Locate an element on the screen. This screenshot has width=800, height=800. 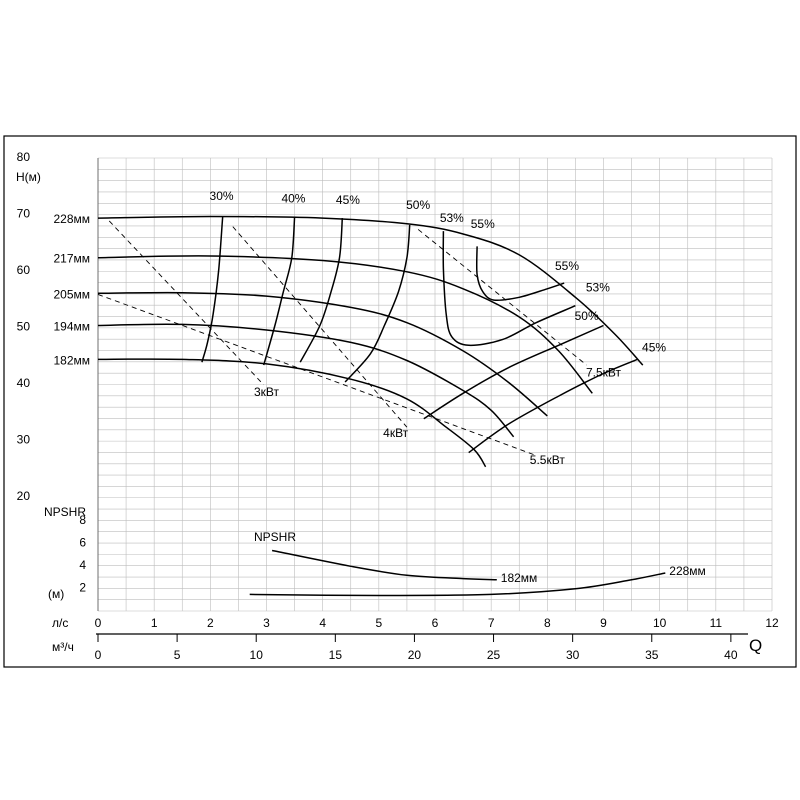
npsh-tick-label: 4 is located at coordinates (82, 565).